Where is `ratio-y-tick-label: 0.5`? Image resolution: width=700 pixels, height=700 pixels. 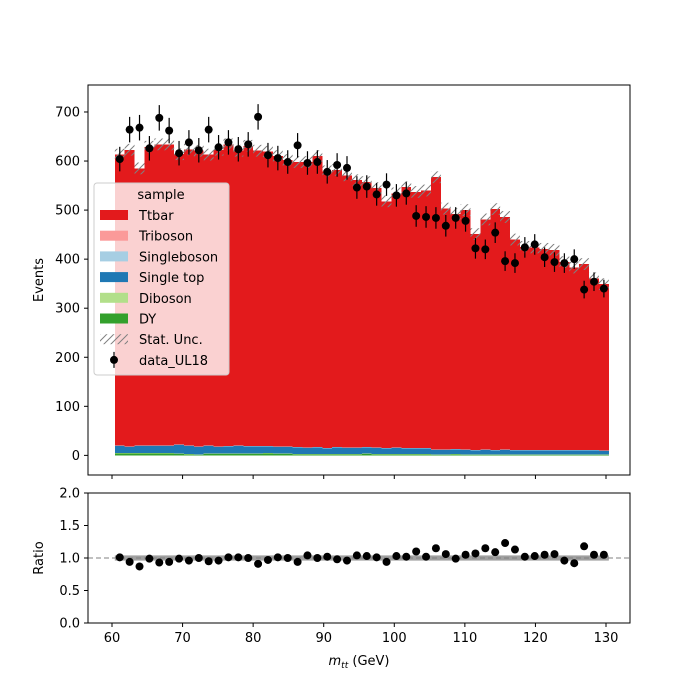
ratio-y-tick-label: 0.5 is located at coordinates (69, 591).